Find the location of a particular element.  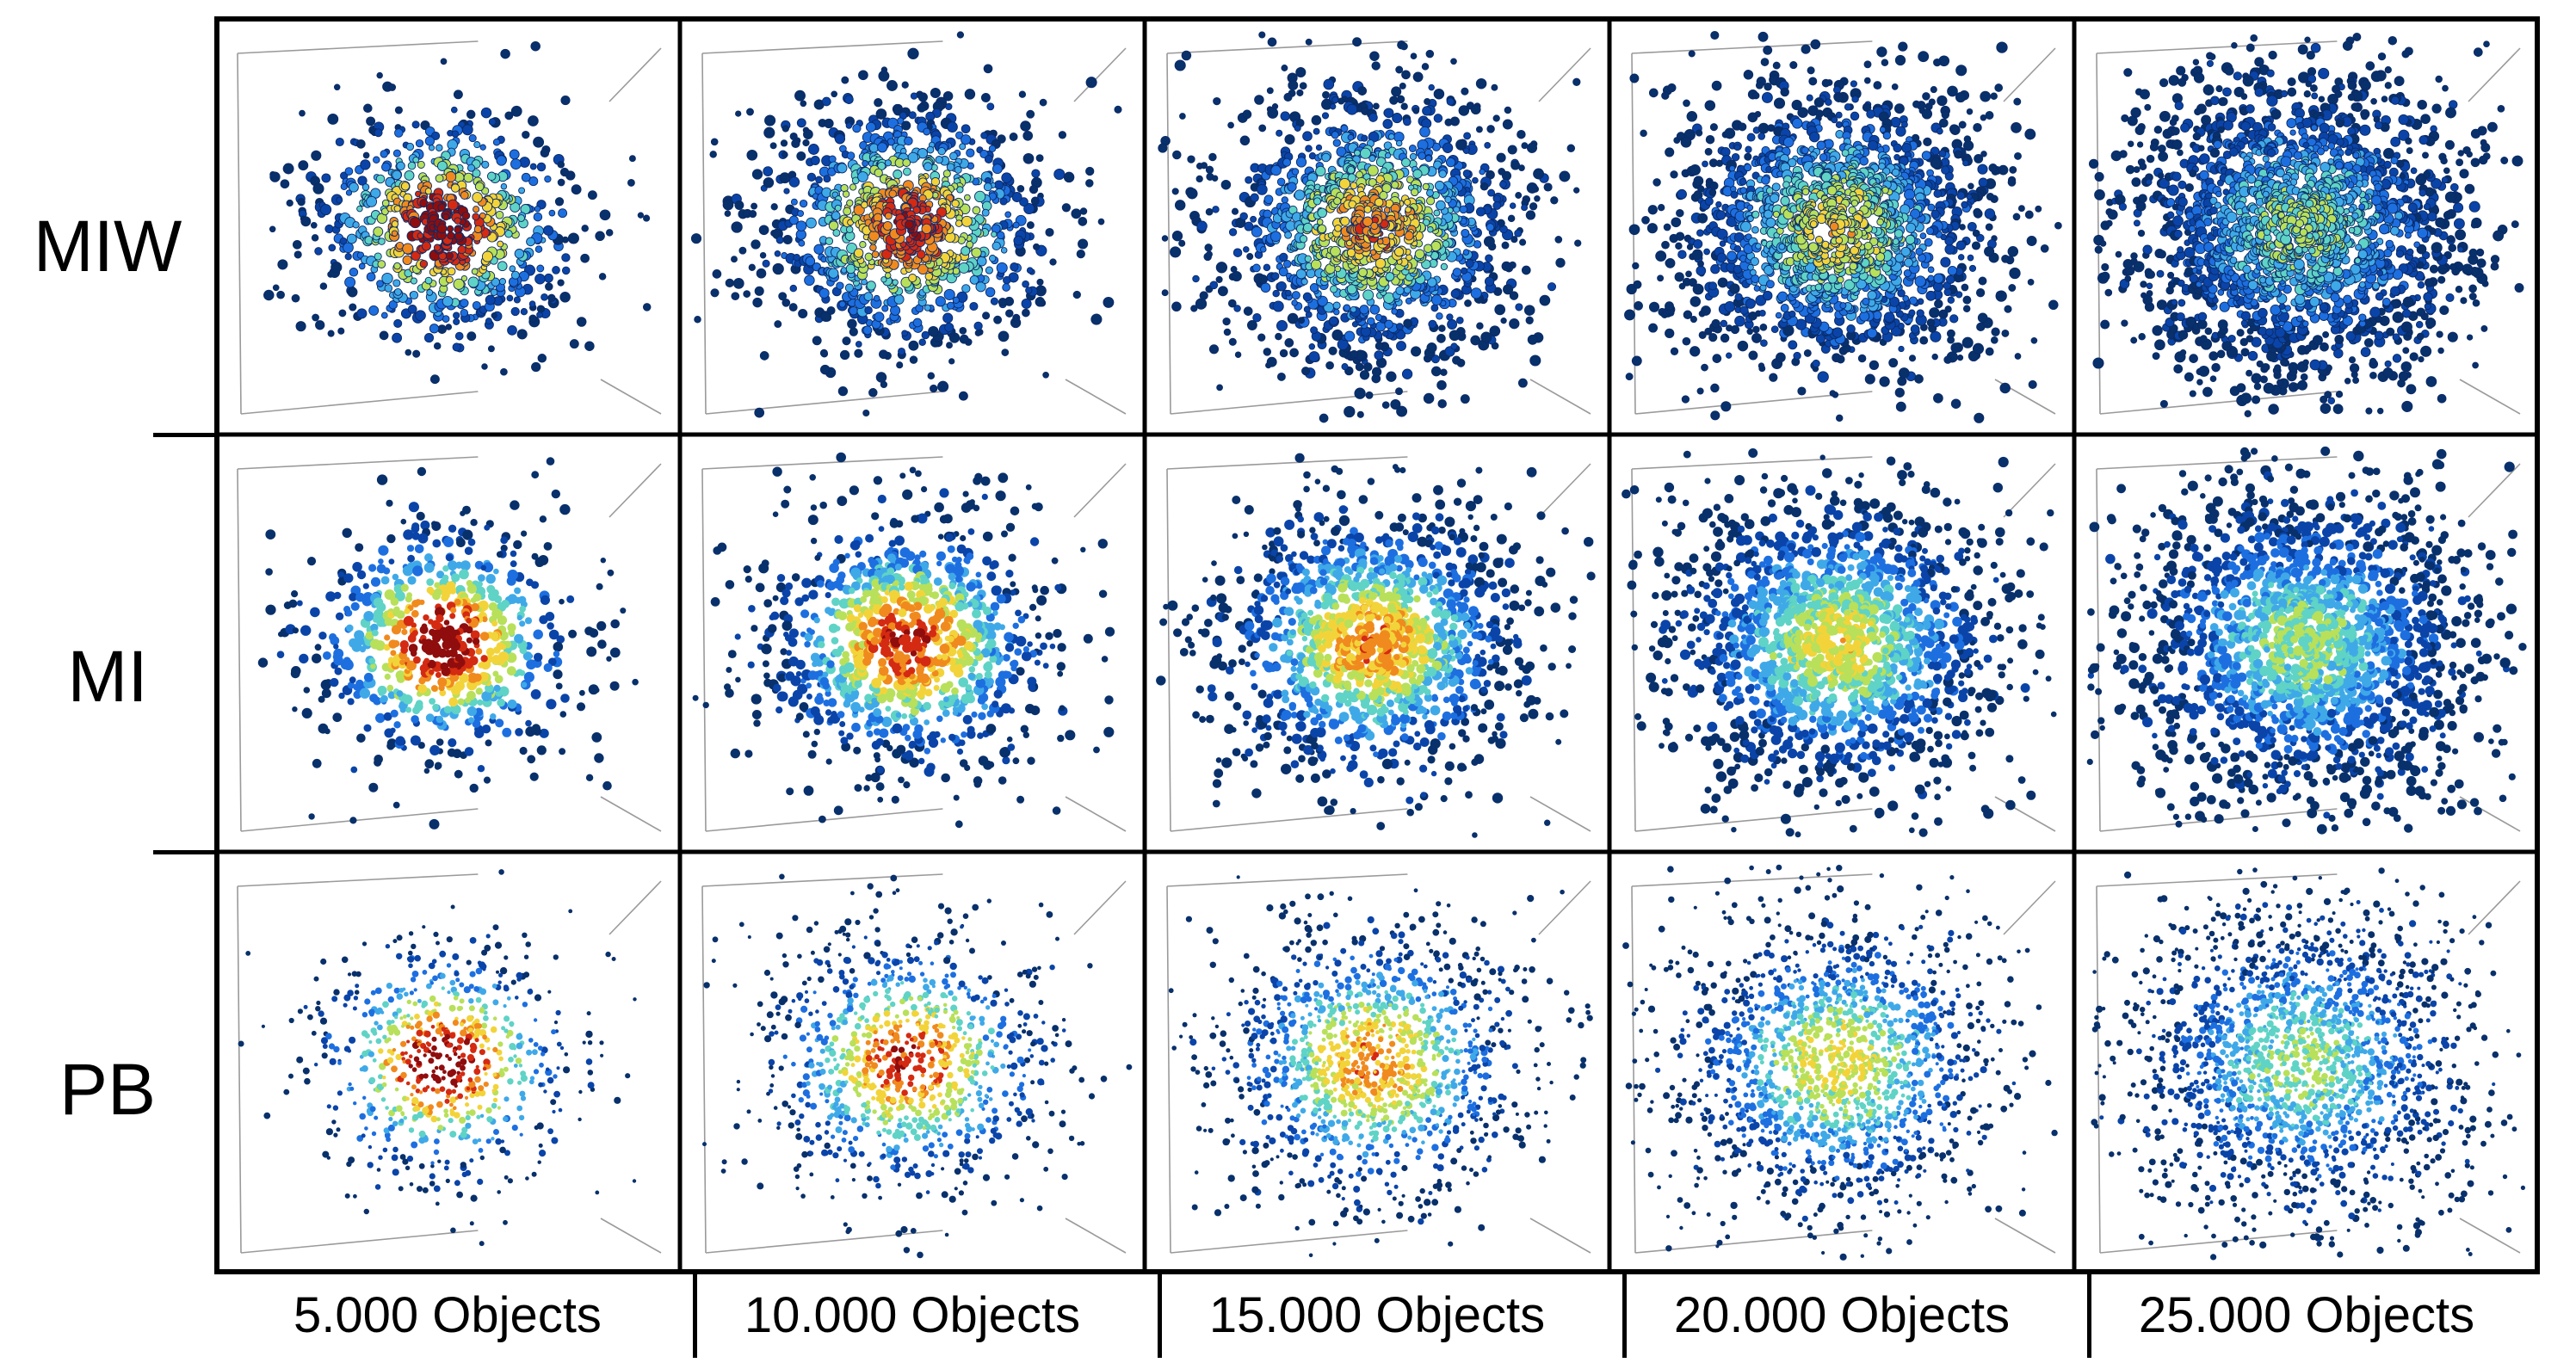

col-label-5000: 5.000 Objects is located at coordinates (447, 1315).